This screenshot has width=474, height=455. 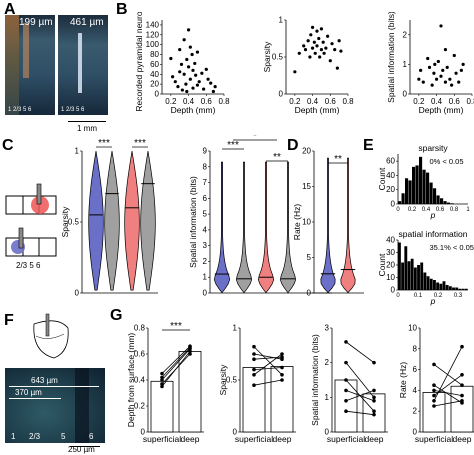 What do you see at coordinates (91, 436) in the screenshot?
I see `layer-label-f-3: 6` at bounding box center [91, 436].